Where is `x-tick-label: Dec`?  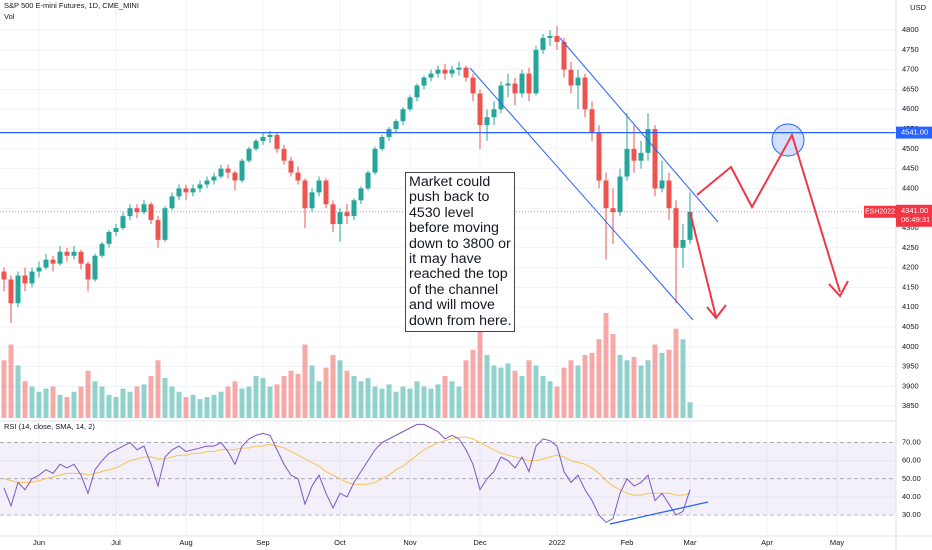
x-tick-label: Dec is located at coordinates (480, 542).